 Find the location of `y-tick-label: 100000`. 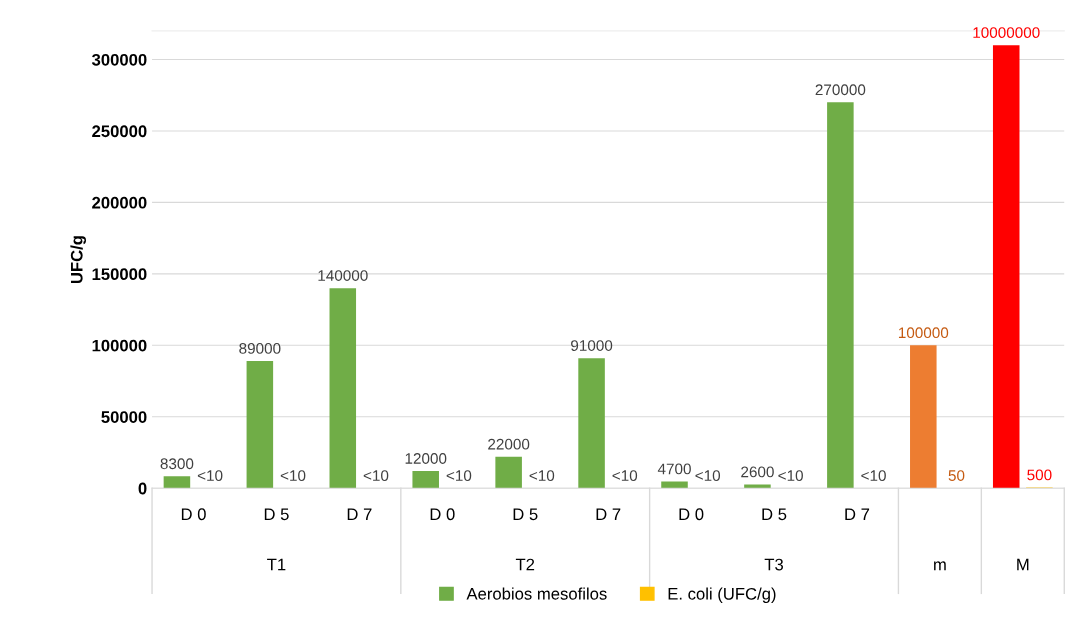

y-tick-label: 100000 is located at coordinates (119, 345).